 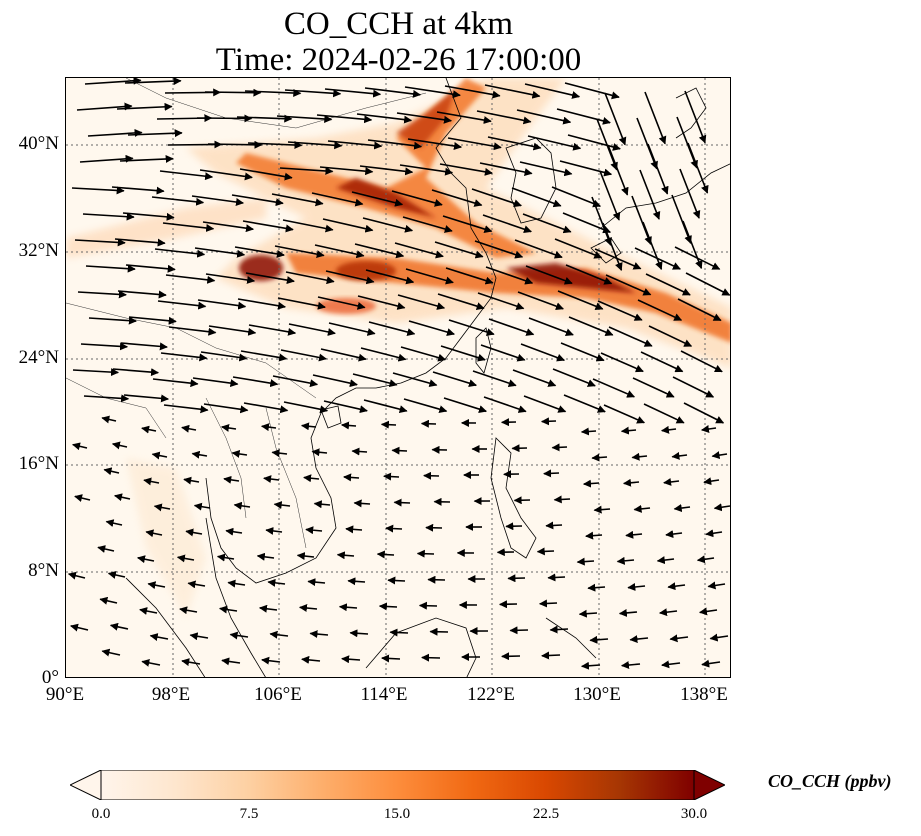 What do you see at coordinates (421, 647) in the screenshot?
I see `borneo` at bounding box center [421, 647].